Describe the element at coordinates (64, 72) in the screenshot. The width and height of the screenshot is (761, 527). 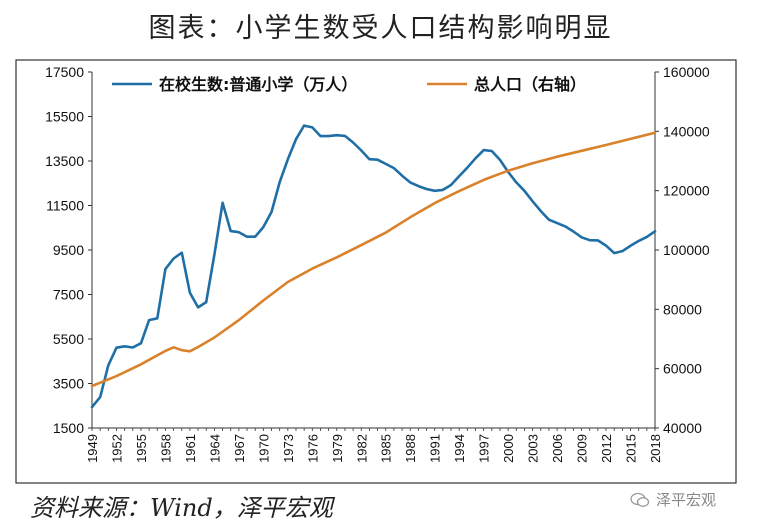
I see `y-left-tick-label: 17500` at that location.